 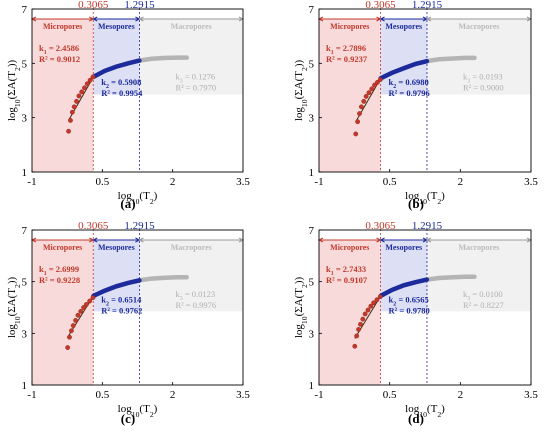 What do you see at coordinates (195, 78) in the screenshot?
I see `fit-k3-label: k3 = 0.1276` at bounding box center [195, 78].